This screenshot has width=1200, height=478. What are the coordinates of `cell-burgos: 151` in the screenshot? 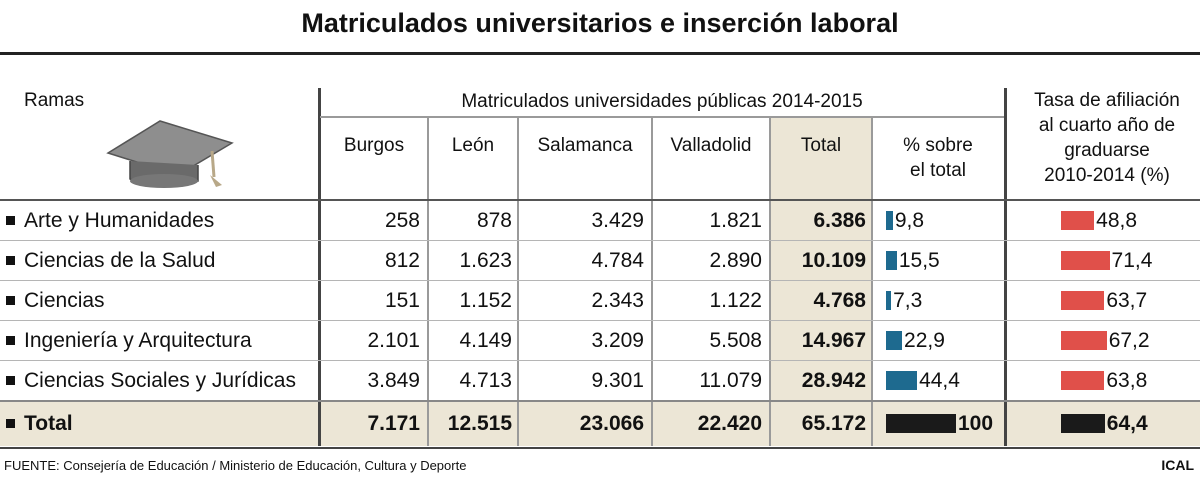 It's located at (402, 300).